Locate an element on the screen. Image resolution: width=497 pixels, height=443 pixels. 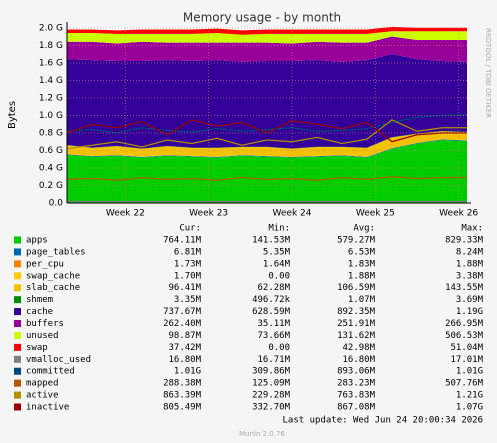
stat-value: 73.66M is located at coordinates (273, 336).